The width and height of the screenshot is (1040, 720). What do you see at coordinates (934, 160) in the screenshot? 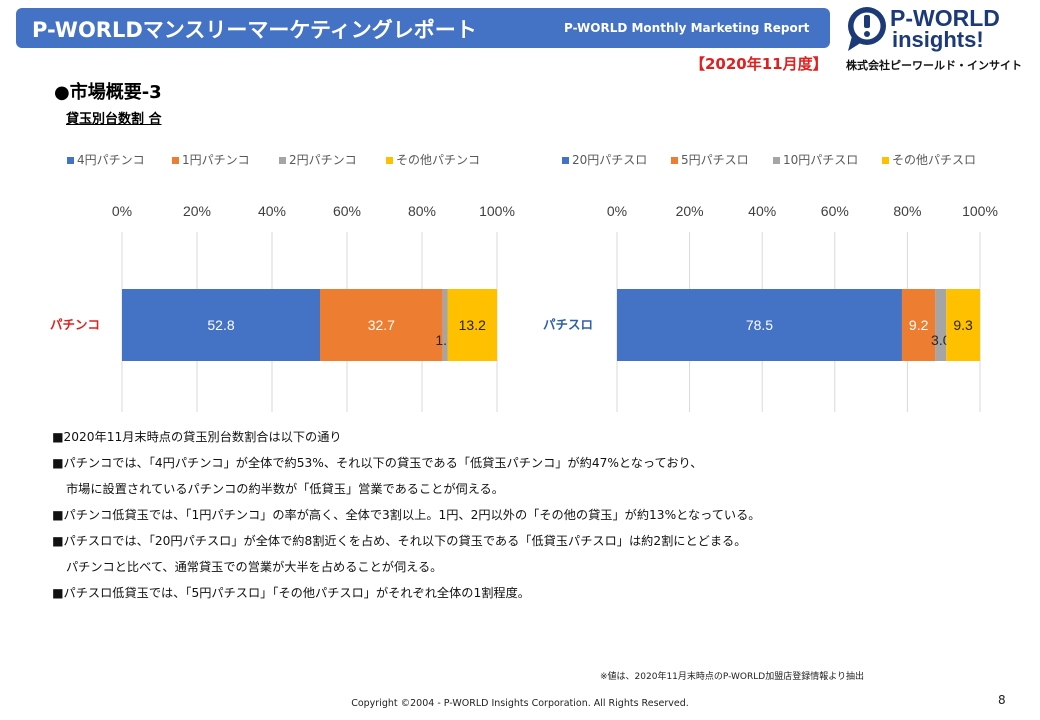
I see `legend-label: その他パチスロ` at bounding box center [934, 160].